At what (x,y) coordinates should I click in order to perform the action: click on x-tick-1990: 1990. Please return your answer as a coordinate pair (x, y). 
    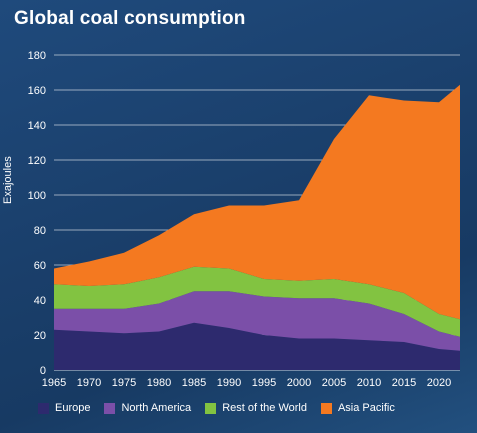
    Looking at the image, I should click on (229, 383).